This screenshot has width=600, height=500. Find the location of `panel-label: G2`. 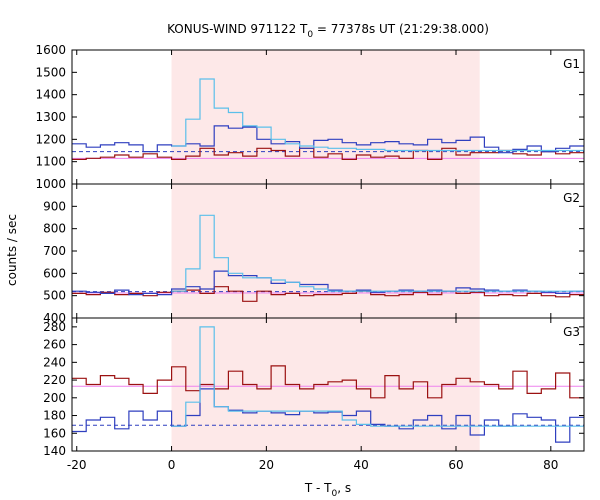

panel-label: G2 is located at coordinates (571, 198).